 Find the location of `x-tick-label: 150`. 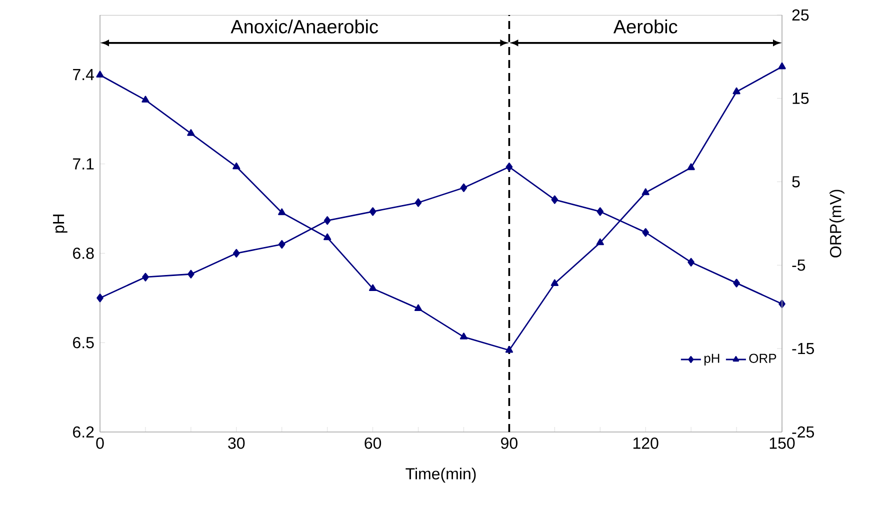

x-tick-label: 150 is located at coordinates (782, 443).